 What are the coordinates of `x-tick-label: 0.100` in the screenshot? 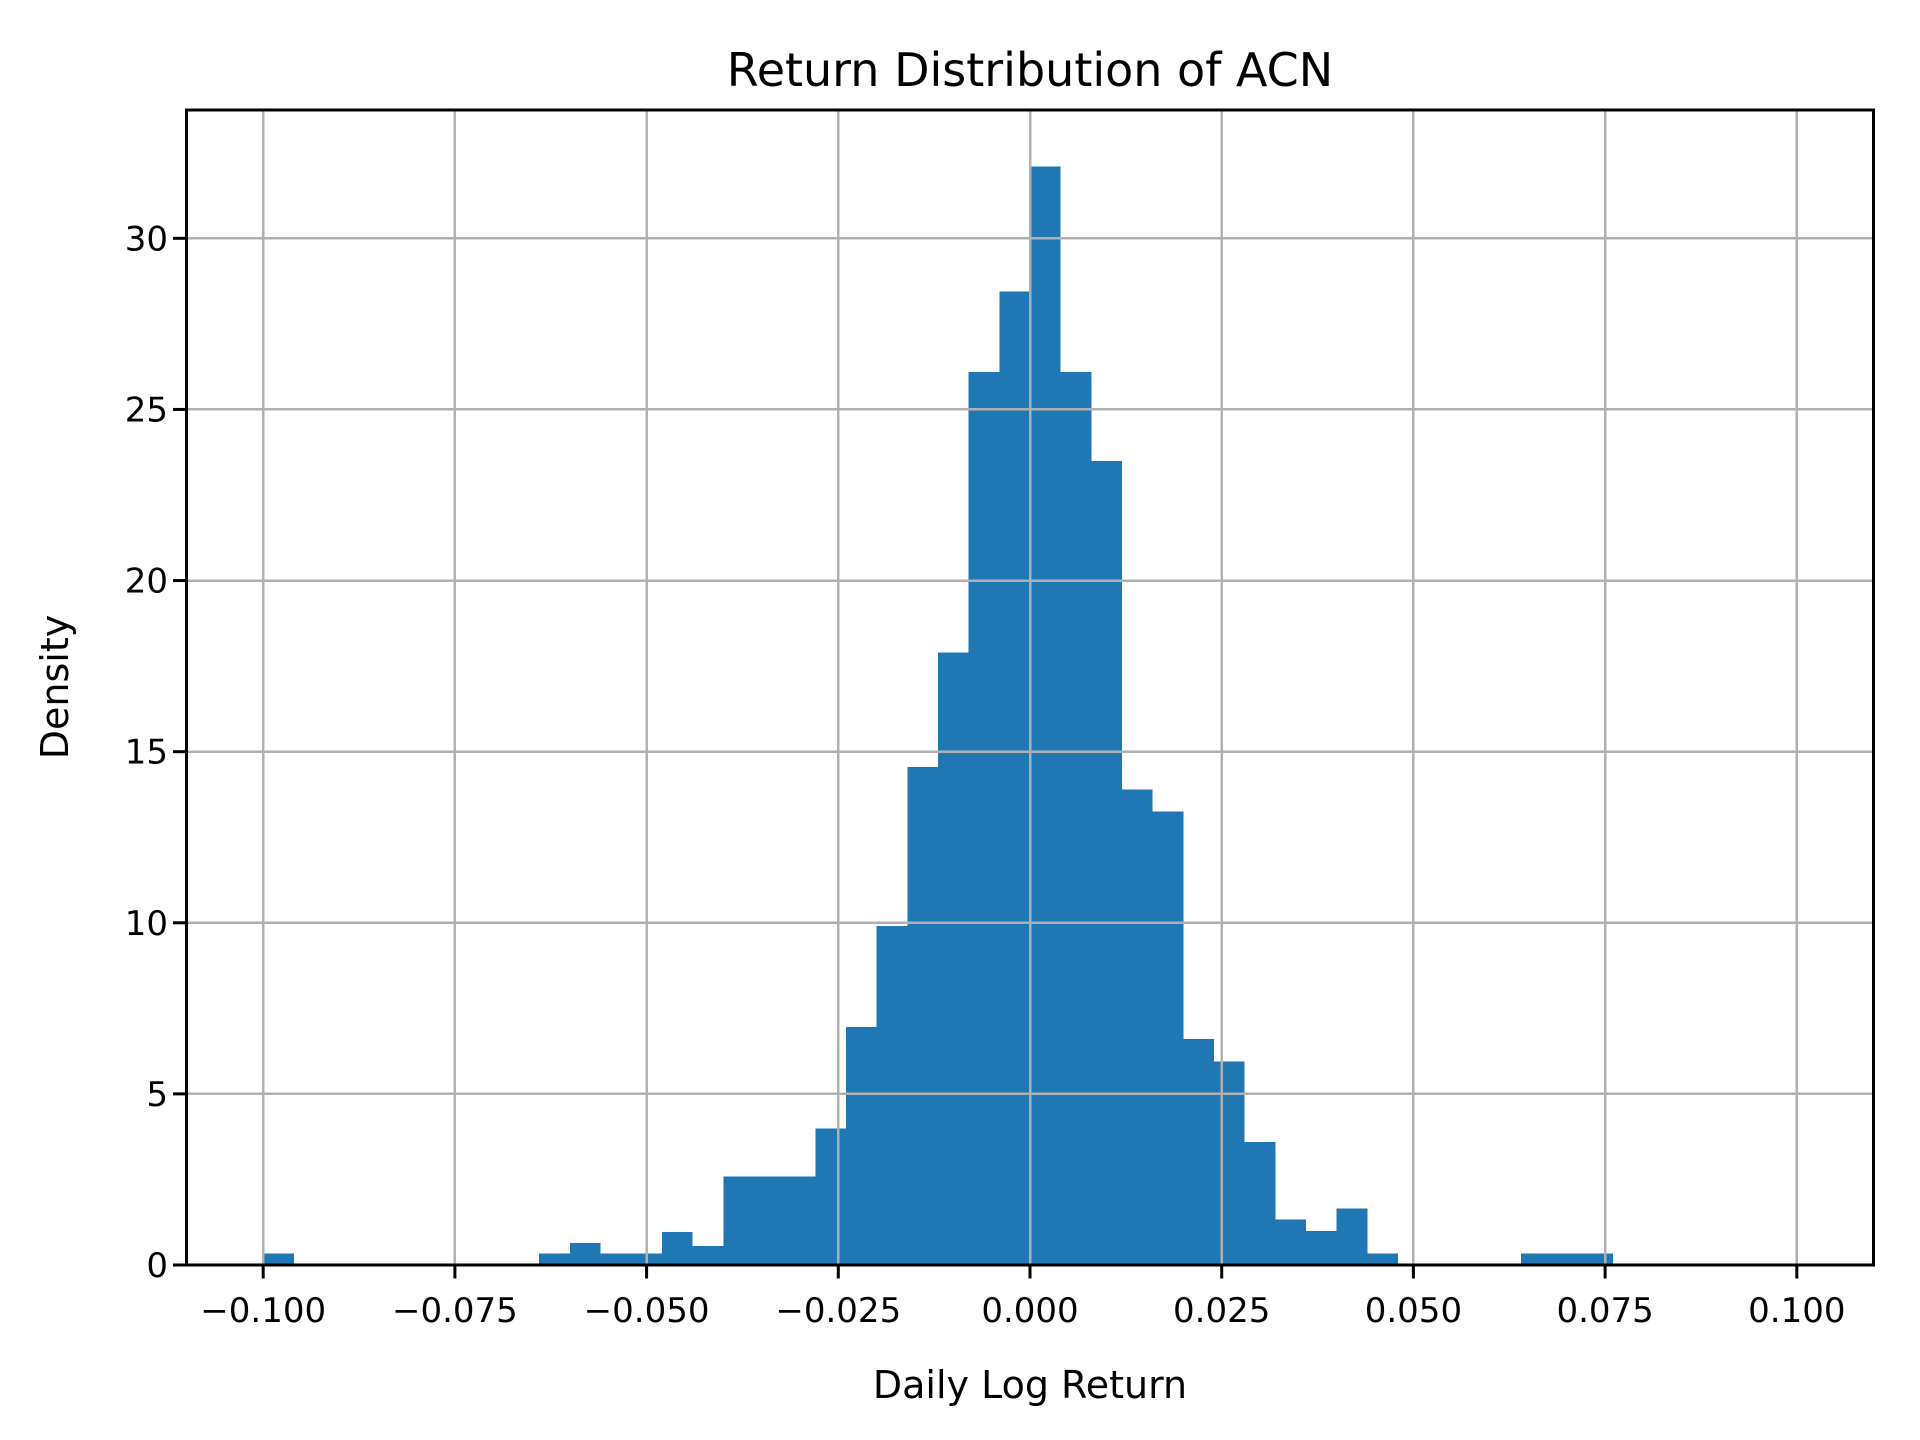 It's located at (1796, 1311).